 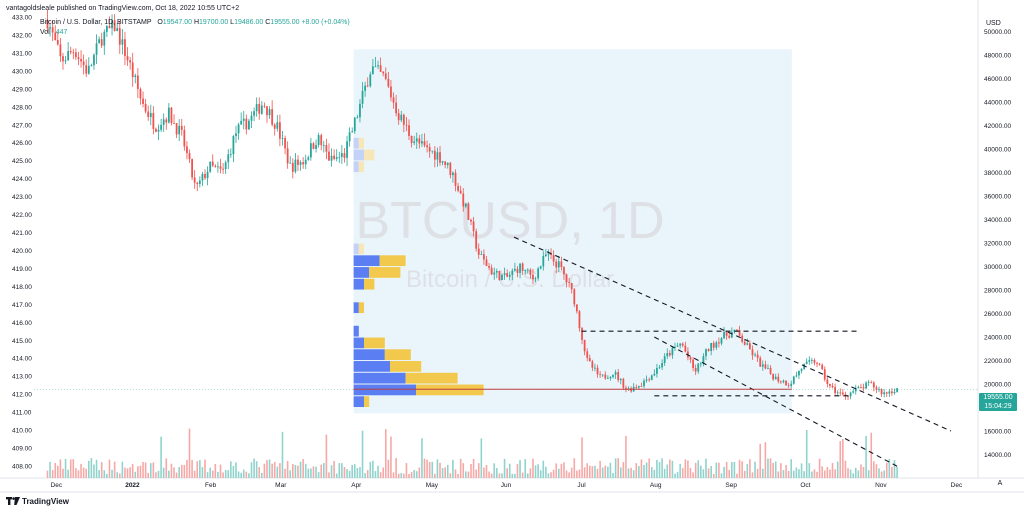 What do you see at coordinates (22, 287) in the screenshot?
I see `left-axis-label: 418.00` at bounding box center [22, 287].